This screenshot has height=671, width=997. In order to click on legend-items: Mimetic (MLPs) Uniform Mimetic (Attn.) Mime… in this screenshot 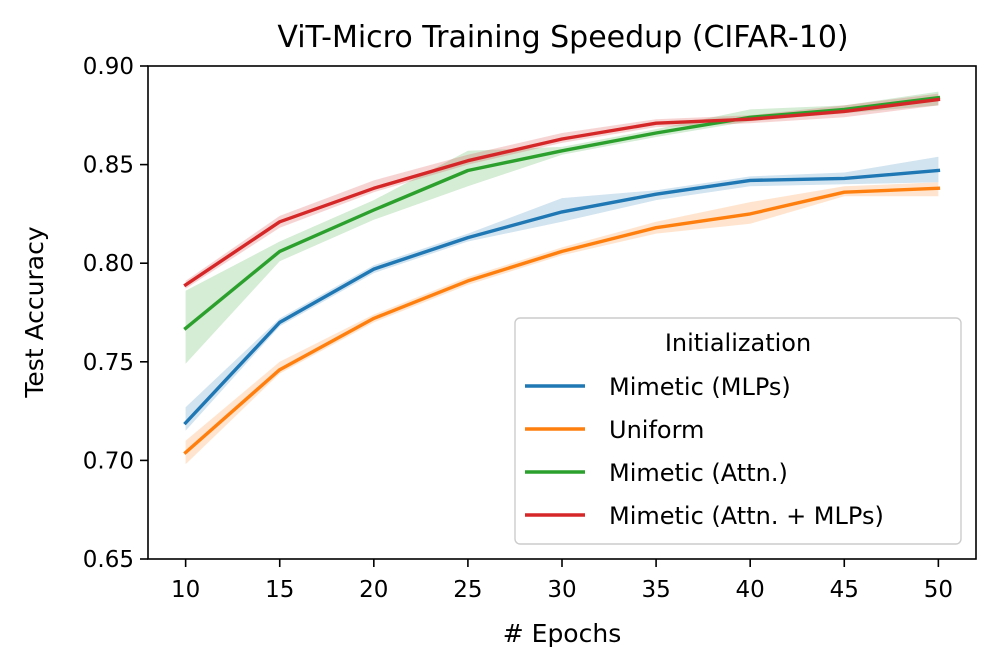, I will do `click(704, 451)`.